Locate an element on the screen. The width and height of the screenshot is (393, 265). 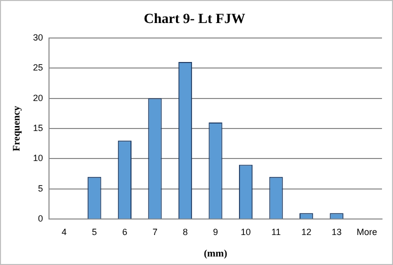
y-tick-label: 25 is located at coordinates (38, 67).